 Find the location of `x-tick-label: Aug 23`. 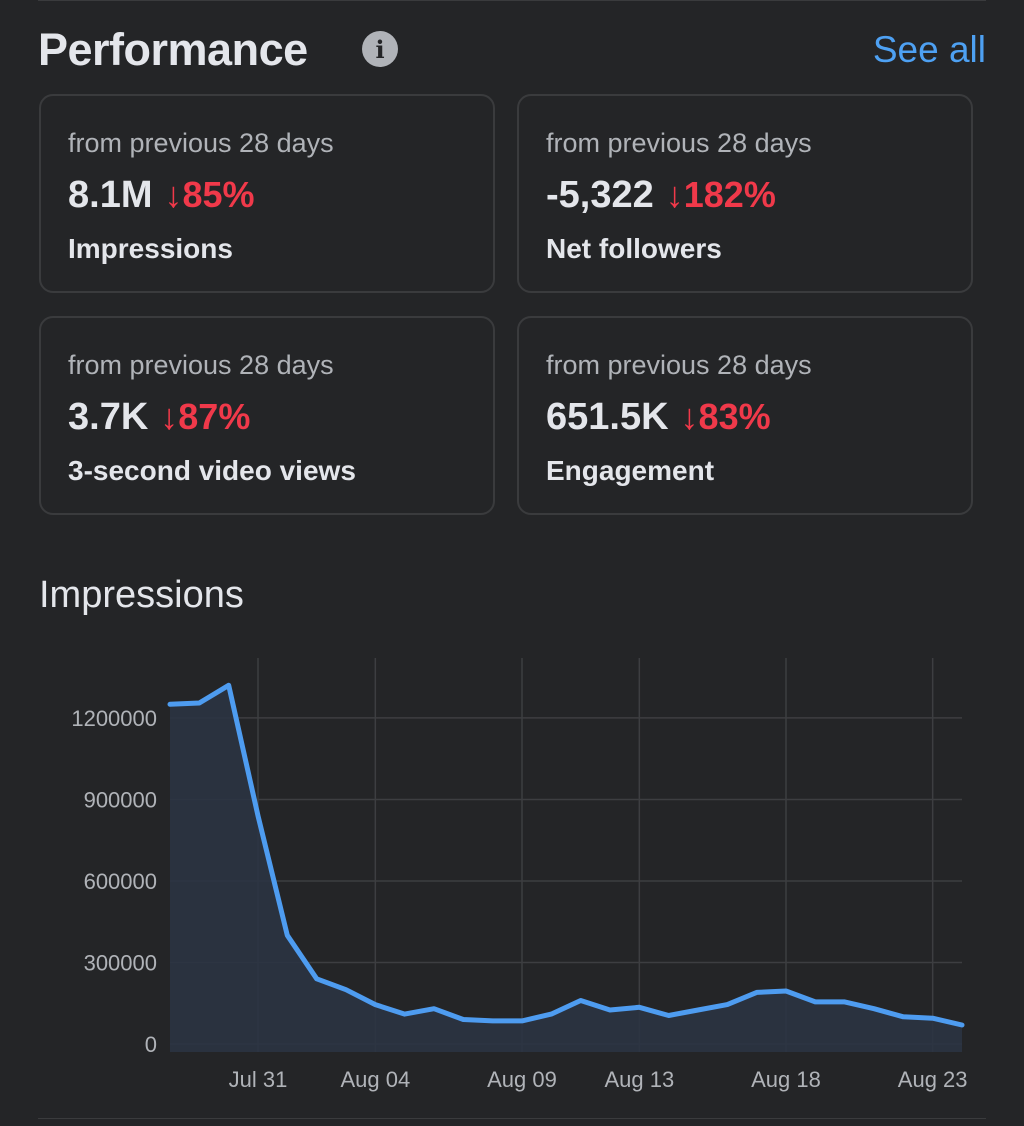

x-tick-label: Aug 23 is located at coordinates (933, 1079).